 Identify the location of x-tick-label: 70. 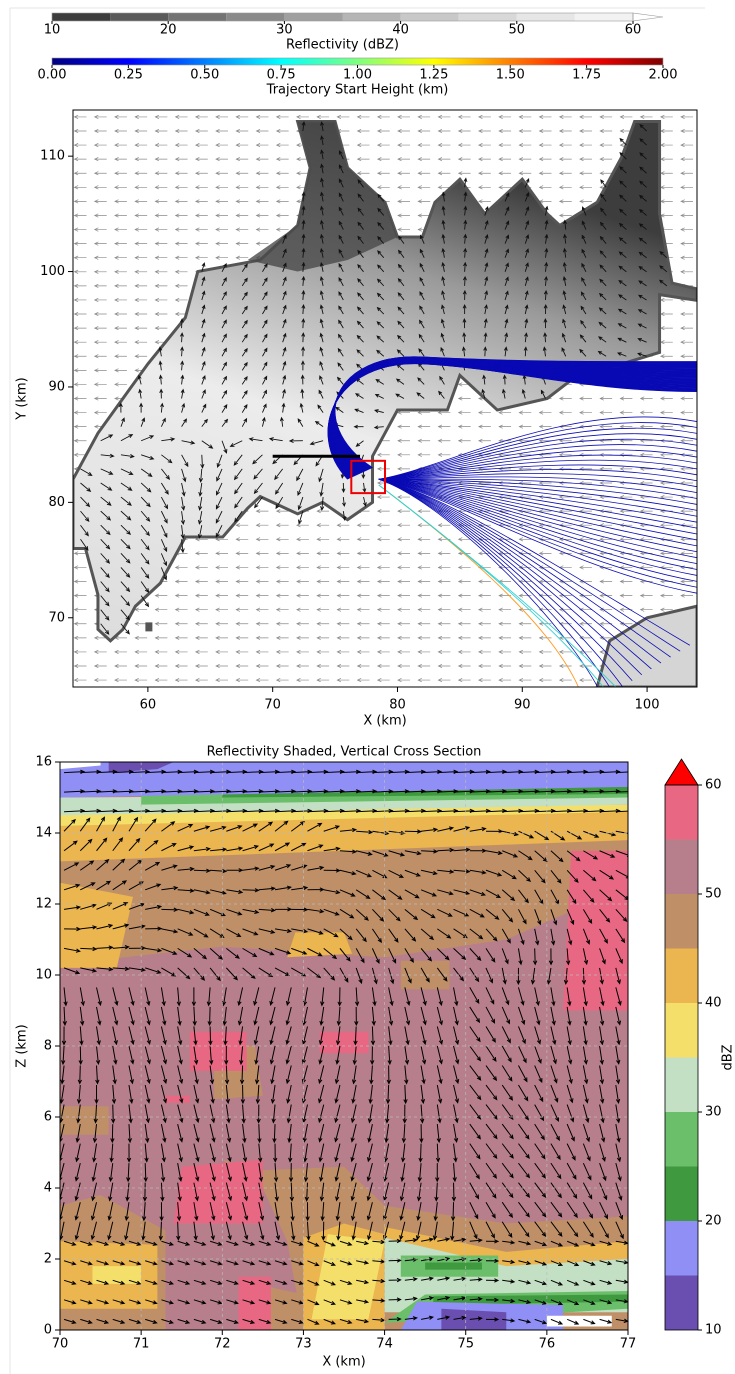
(272, 705).